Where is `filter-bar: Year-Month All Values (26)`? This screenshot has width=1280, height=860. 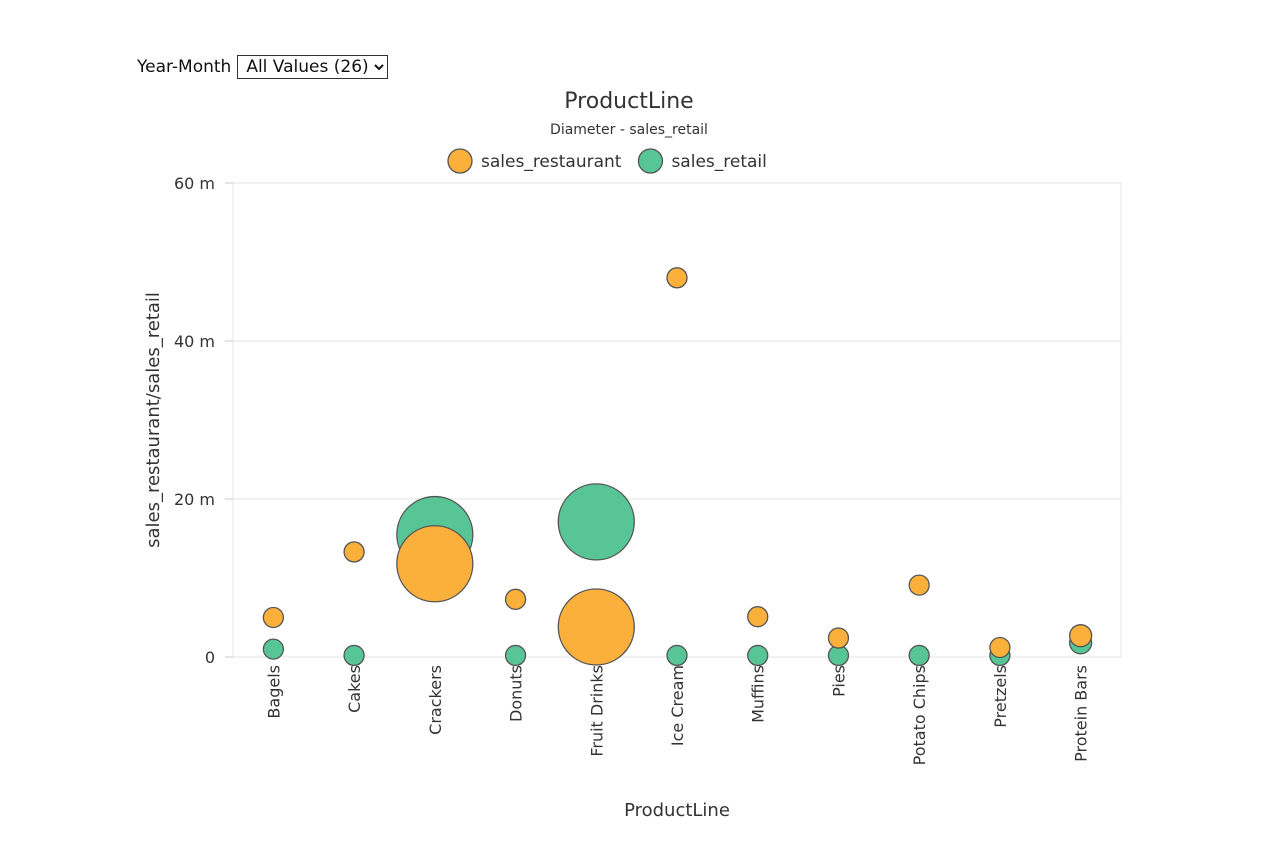 filter-bar: Year-Month All Values (26) is located at coordinates (263, 67).